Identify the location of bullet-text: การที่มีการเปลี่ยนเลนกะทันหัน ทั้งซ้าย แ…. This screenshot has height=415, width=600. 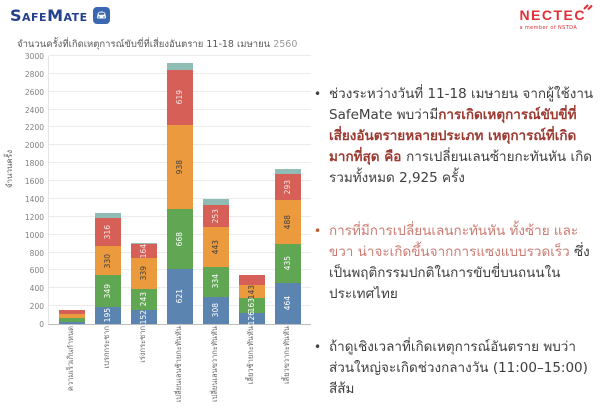
(463, 263).